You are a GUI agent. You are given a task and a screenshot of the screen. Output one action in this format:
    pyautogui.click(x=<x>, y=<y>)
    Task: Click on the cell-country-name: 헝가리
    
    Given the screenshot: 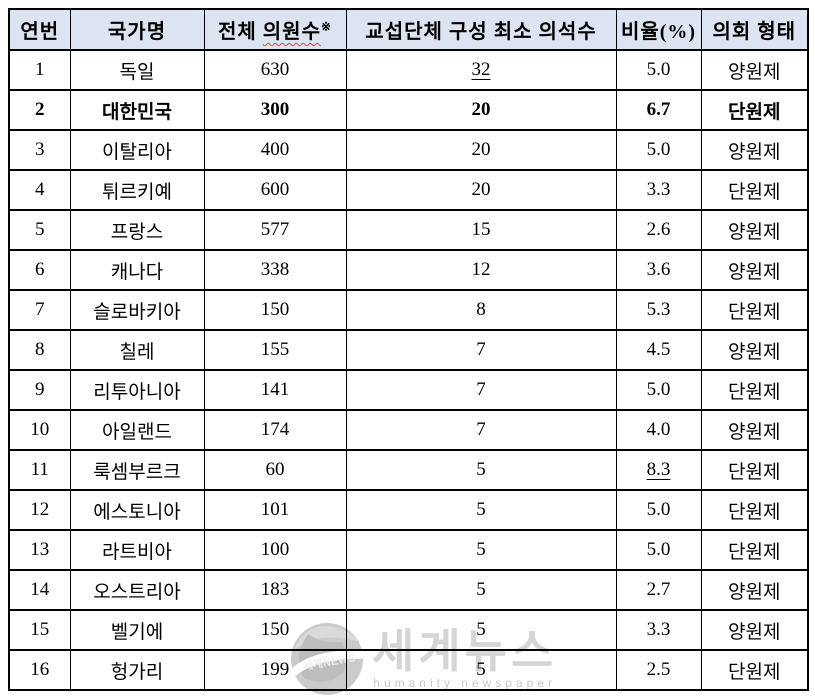 What is the action you would take?
    pyautogui.click(x=137, y=670)
    